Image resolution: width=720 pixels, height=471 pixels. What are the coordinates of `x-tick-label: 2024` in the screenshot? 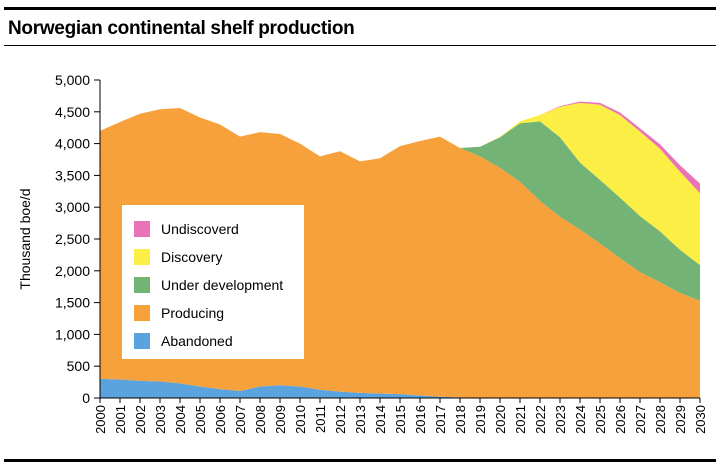 It's located at (580, 419).